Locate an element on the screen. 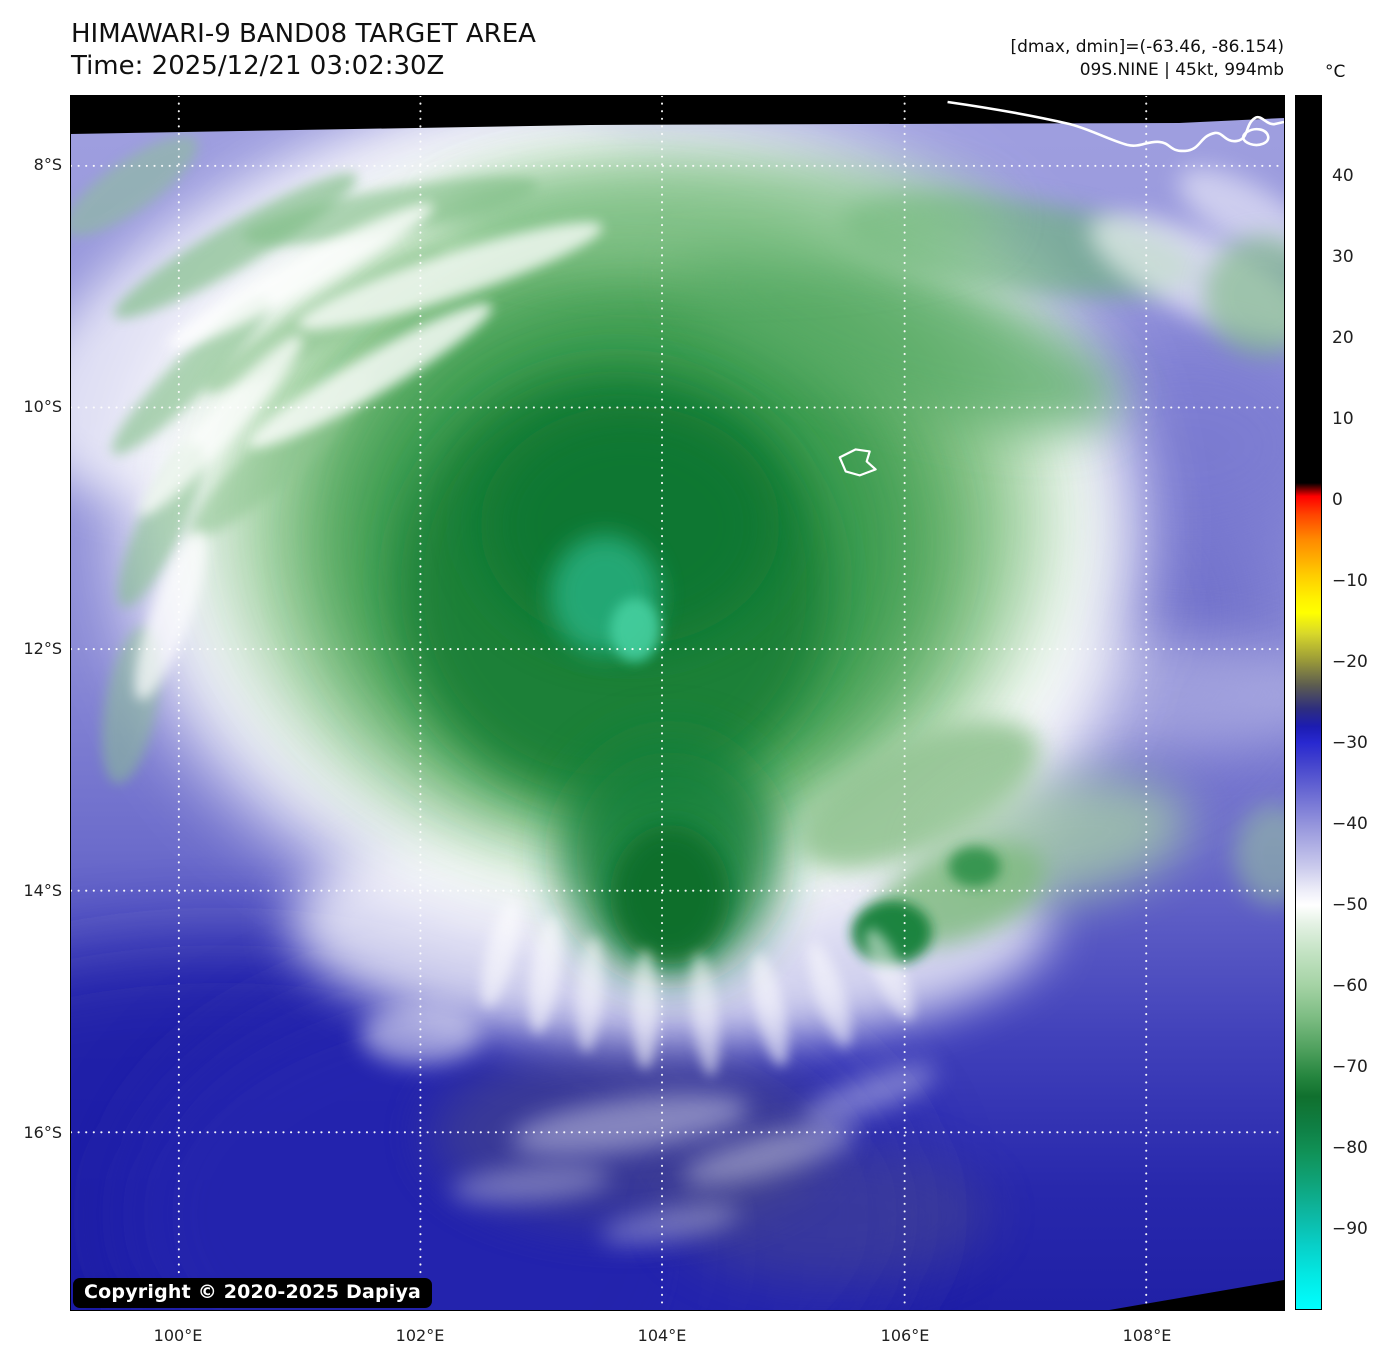 This screenshot has height=1359, width=1388. lat-tick-label: 10°S is located at coordinates (42, 406).